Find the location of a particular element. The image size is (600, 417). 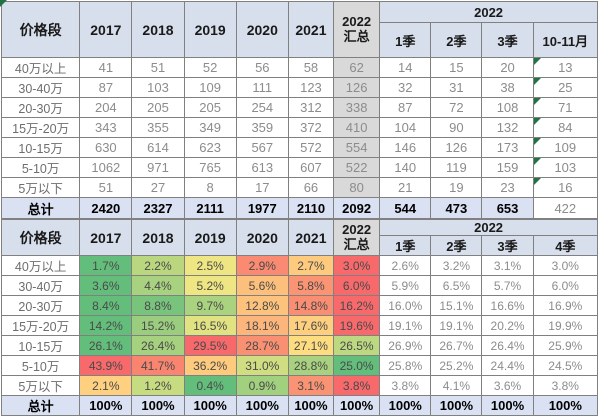

segment-label: 5-10万 is located at coordinates (40, 167).